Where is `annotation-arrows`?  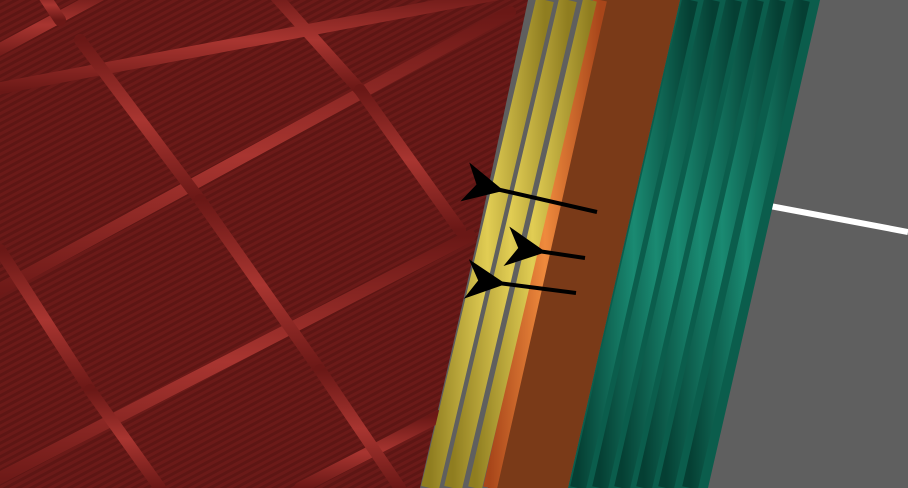 annotation-arrows is located at coordinates (529, 230).